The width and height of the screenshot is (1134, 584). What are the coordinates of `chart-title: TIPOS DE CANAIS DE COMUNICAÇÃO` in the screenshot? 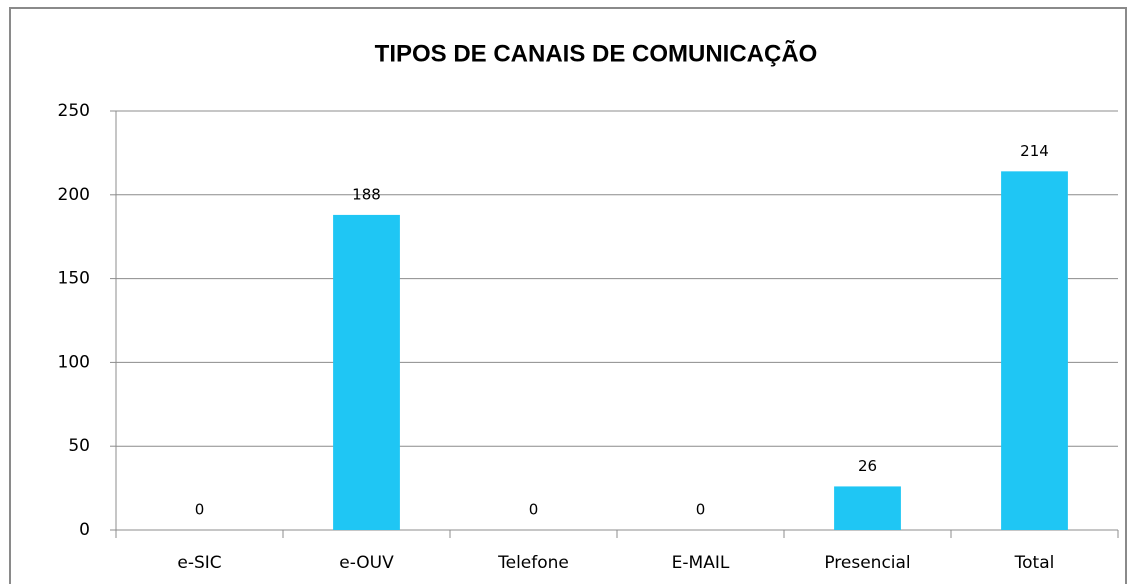 It's located at (596, 53).